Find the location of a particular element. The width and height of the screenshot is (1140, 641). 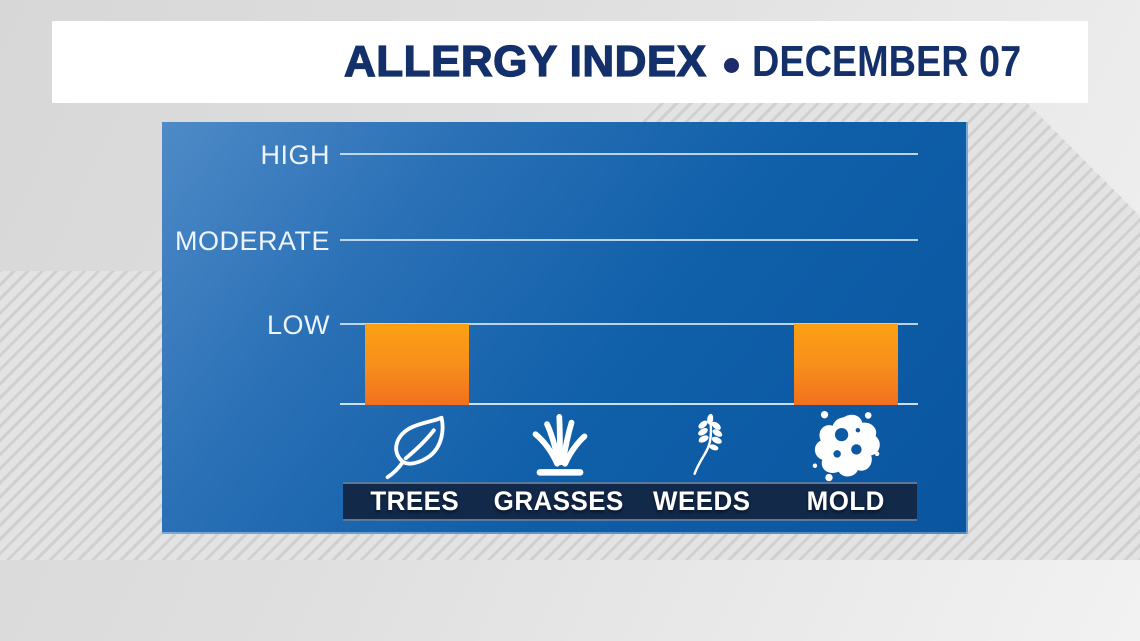

category-label-mold: MOLD is located at coordinates (845, 501).